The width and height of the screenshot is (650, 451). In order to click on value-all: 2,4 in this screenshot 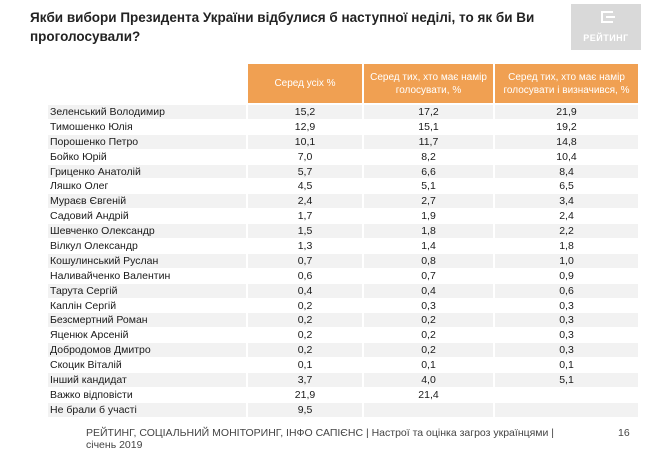, I will do `click(305, 201)`.